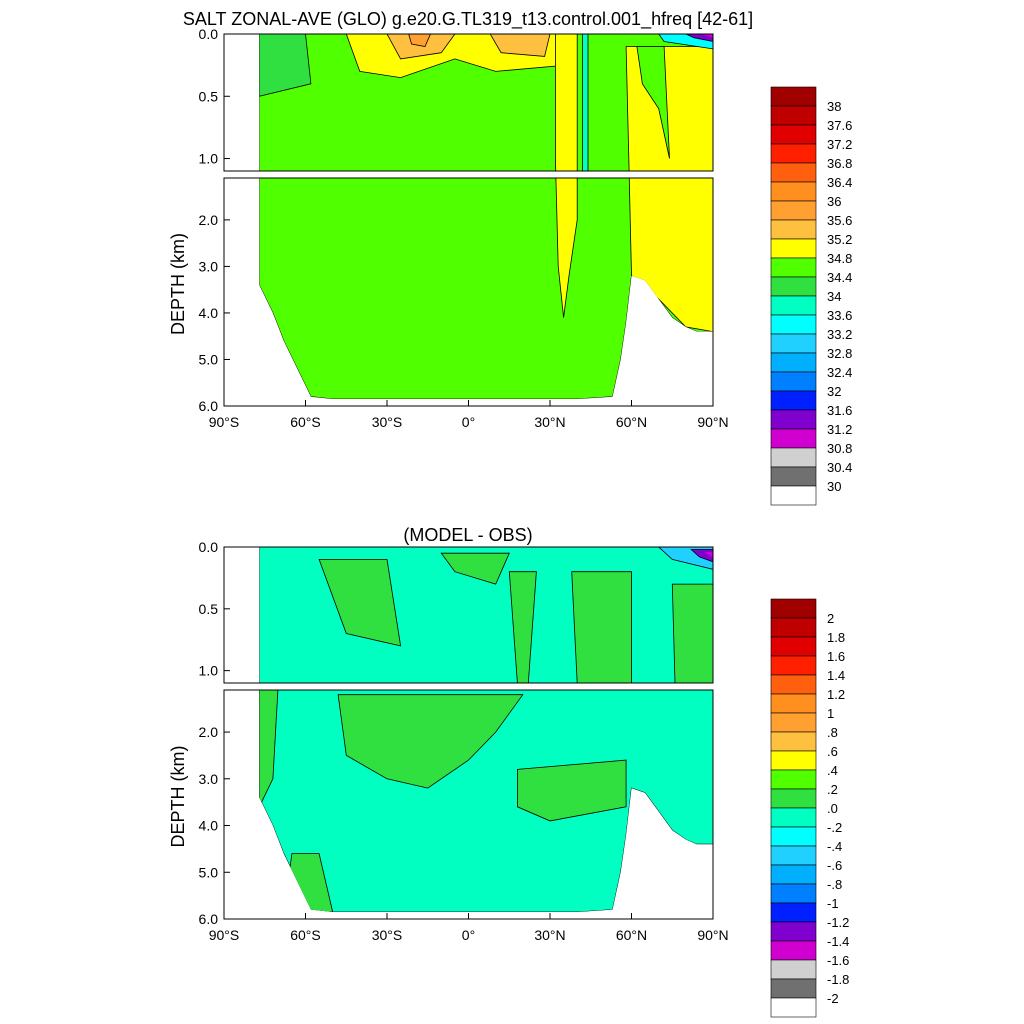 The width and height of the screenshot is (1024, 1024). Describe the element at coordinates (834, 827) in the screenshot. I see `colorbar-label: -.2` at that location.